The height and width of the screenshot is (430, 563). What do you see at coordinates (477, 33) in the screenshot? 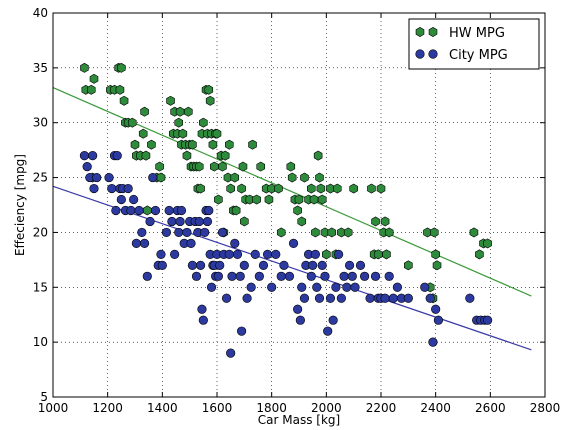
I see `legend-label: HW MPG` at bounding box center [477, 33].